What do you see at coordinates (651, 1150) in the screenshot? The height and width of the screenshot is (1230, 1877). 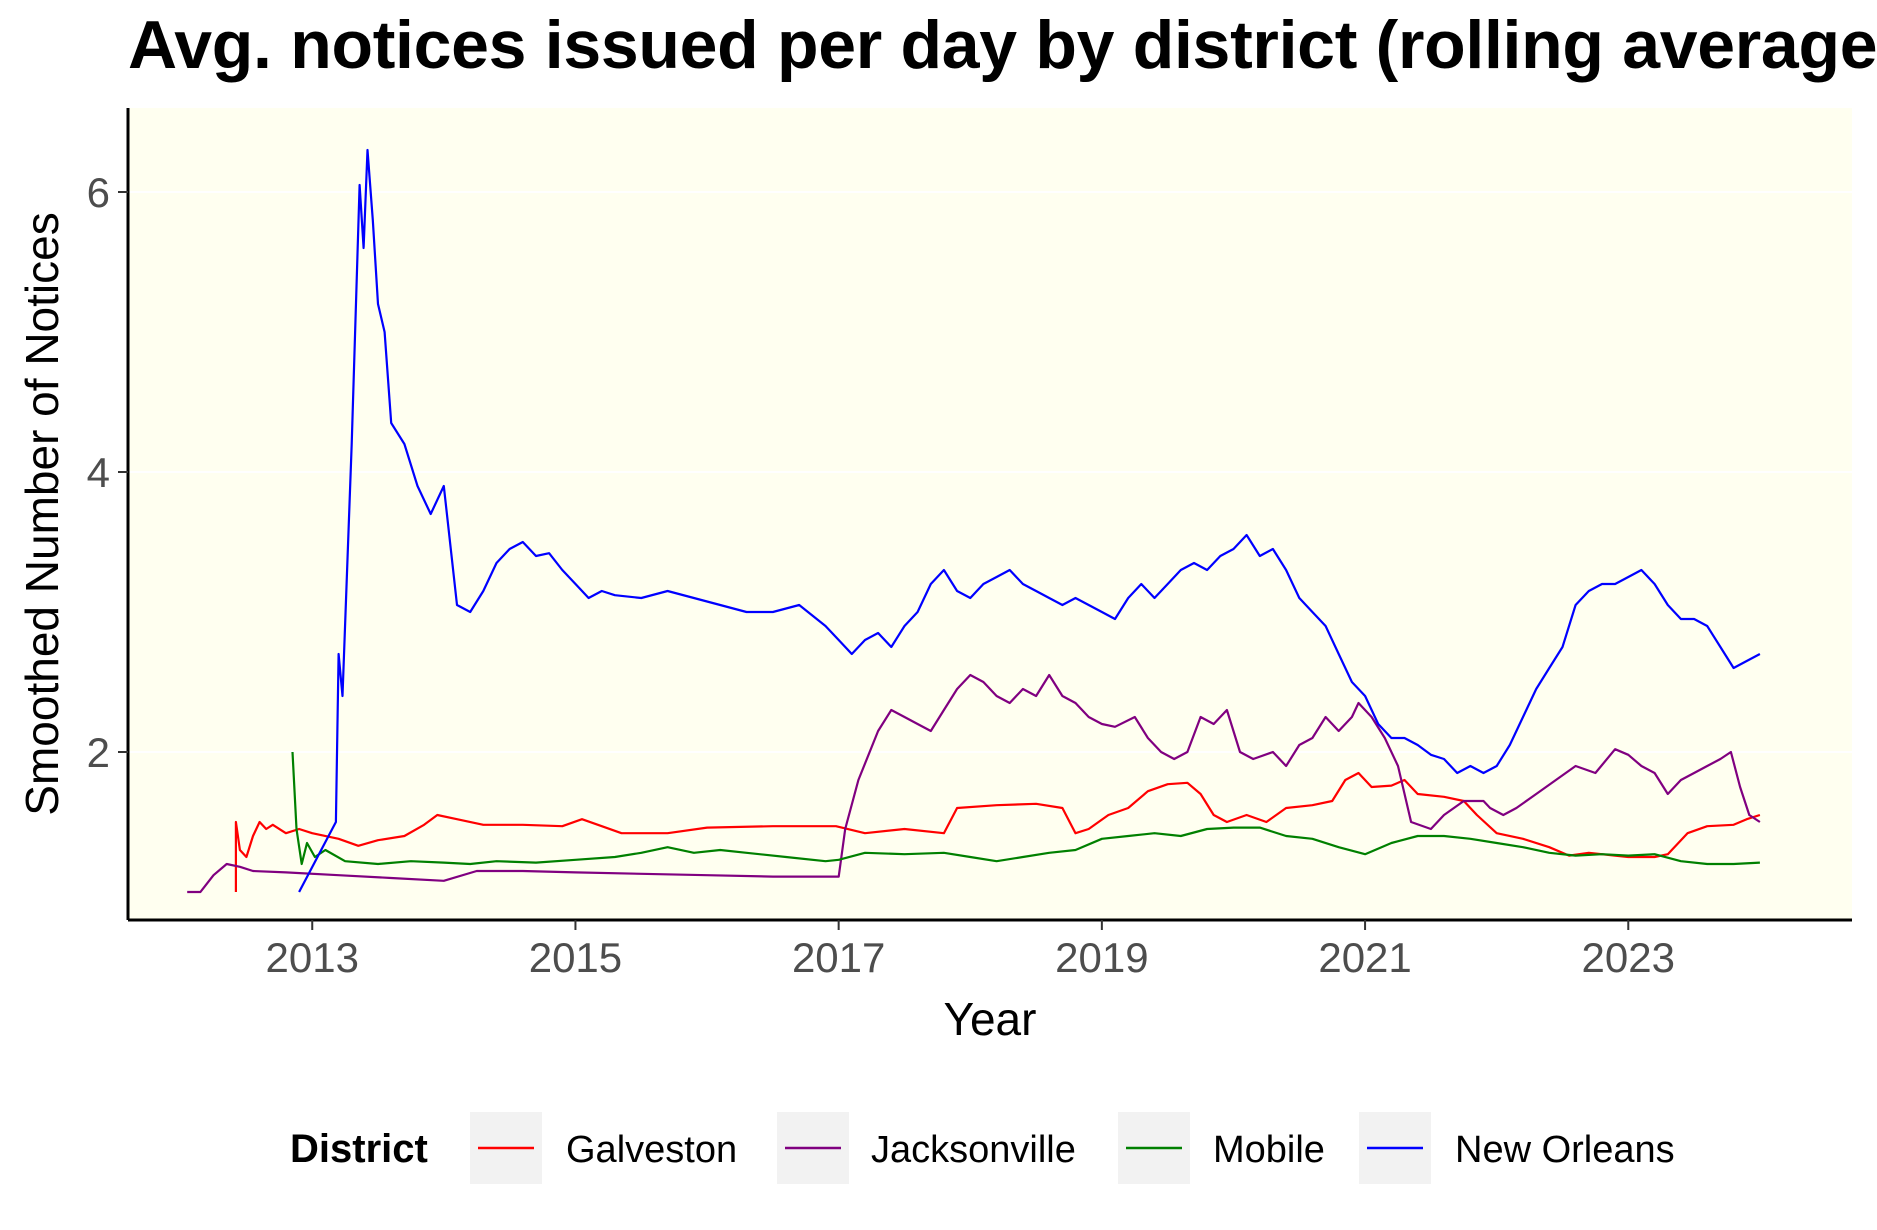 I see `legend-label-galveston: Galveston` at bounding box center [651, 1150].